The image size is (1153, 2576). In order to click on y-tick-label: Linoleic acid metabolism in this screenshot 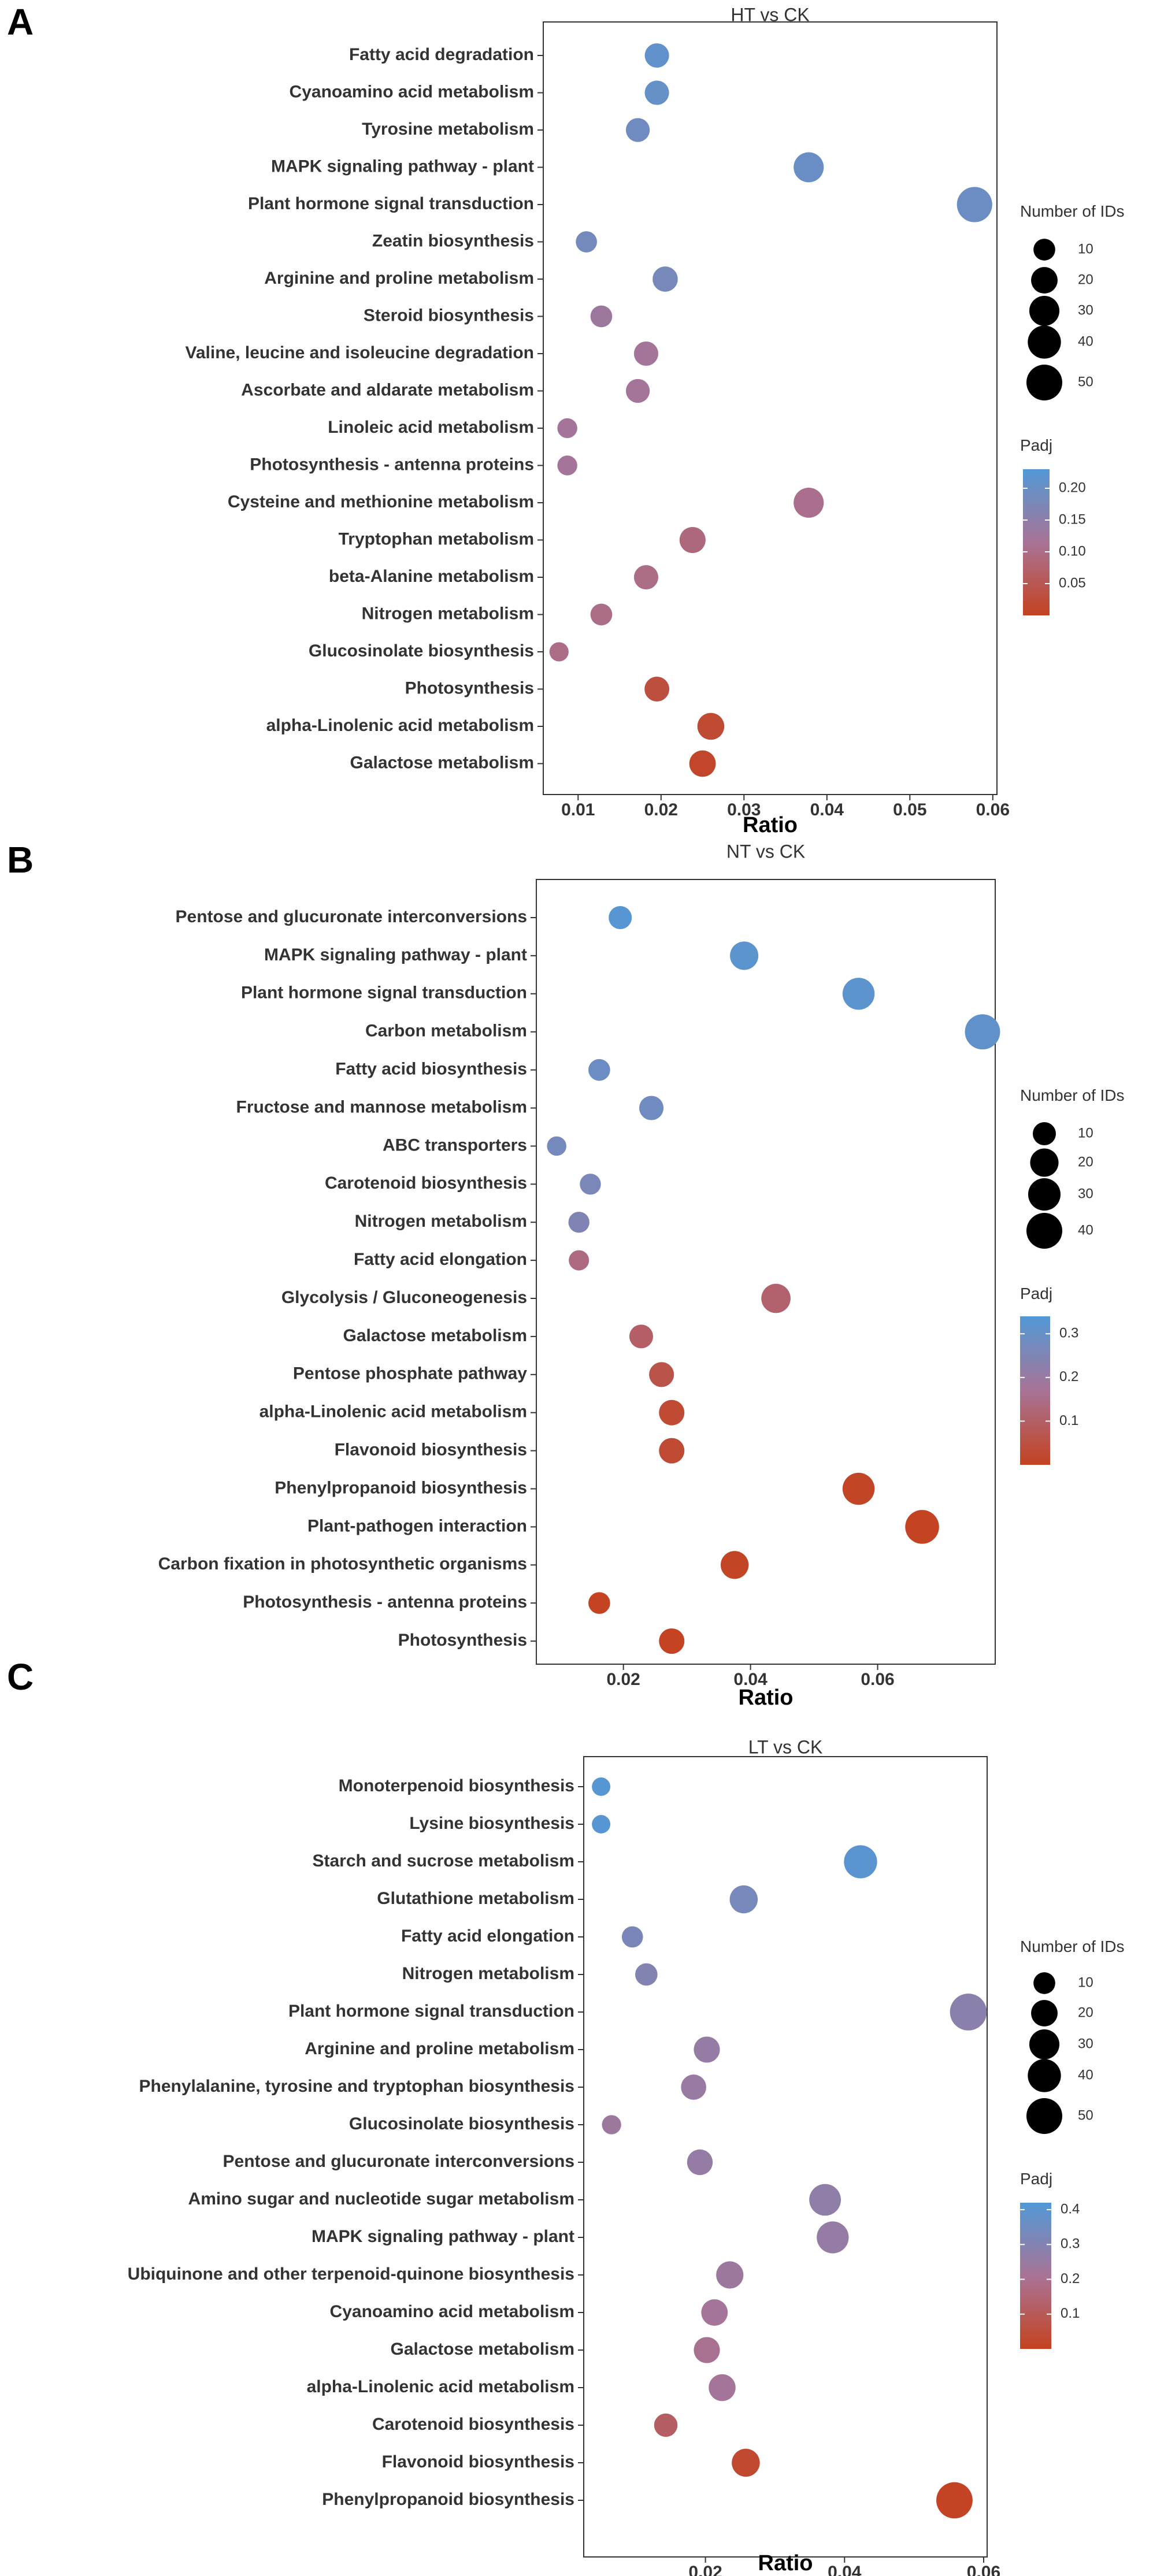, I will do `click(431, 427)`.